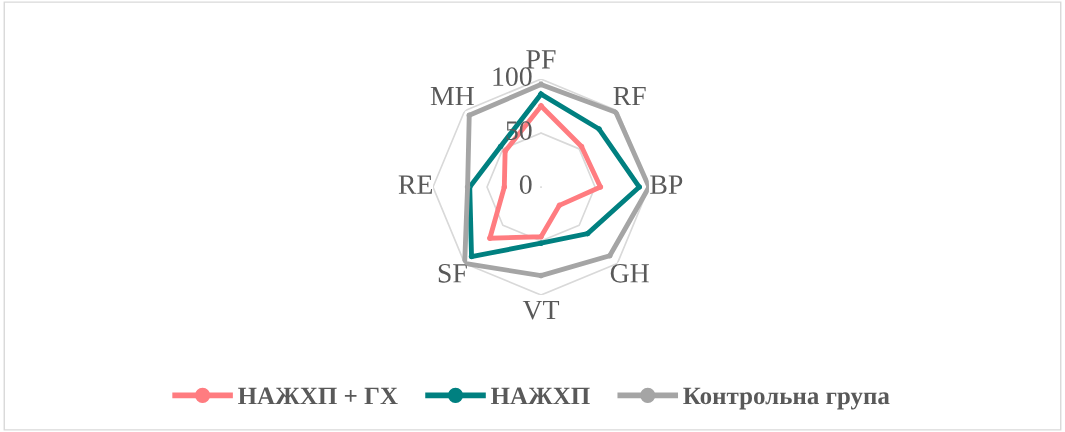 This screenshot has height=432, width=1065. I want to click on spoke-label: VT, so click(541, 310).